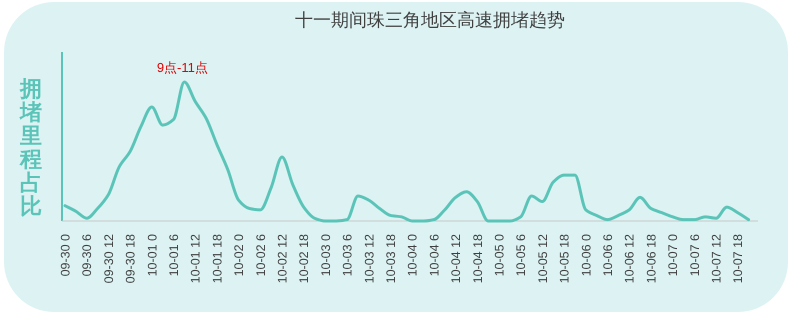  What do you see at coordinates (651, 259) in the screenshot?
I see `x-tick-label: 10-06 18` at bounding box center [651, 259].